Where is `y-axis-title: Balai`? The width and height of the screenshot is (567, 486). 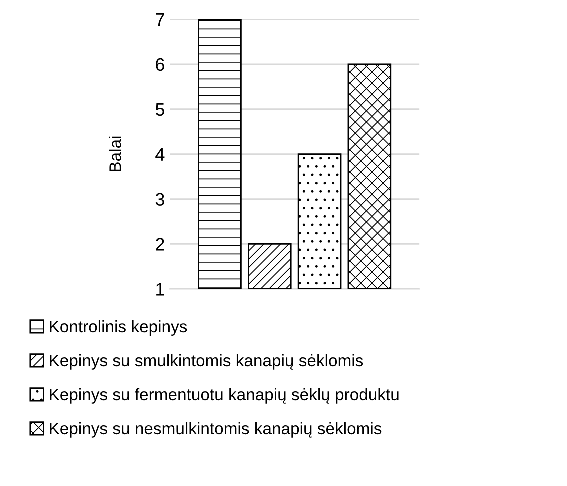 y-axis-title: Balai is located at coordinates (115, 154).